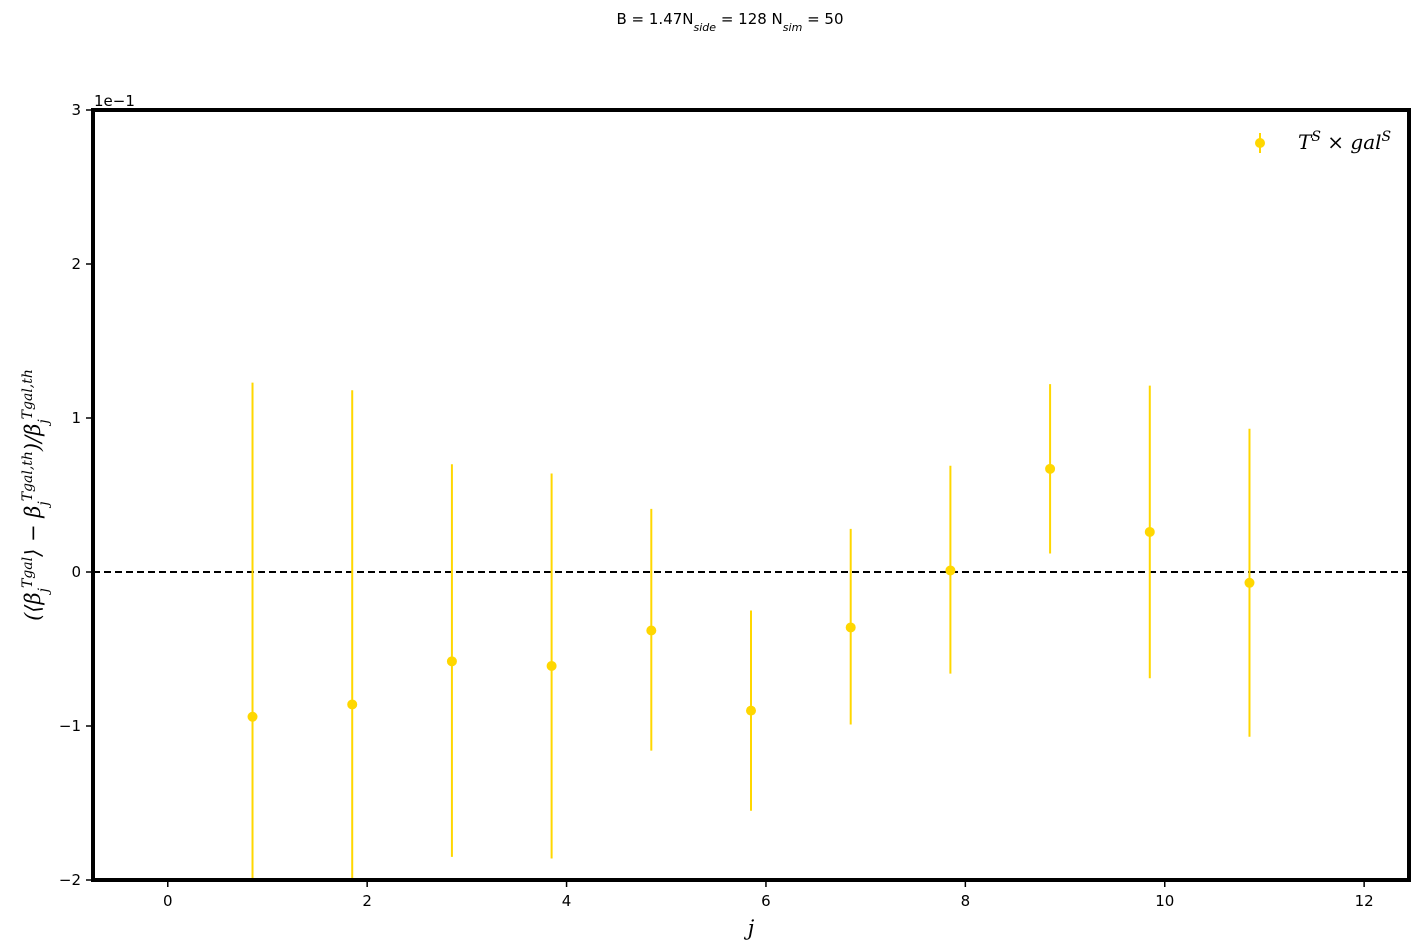  Describe the element at coordinates (1164, 901) in the screenshot. I see `x-tick-label: 10` at that location.